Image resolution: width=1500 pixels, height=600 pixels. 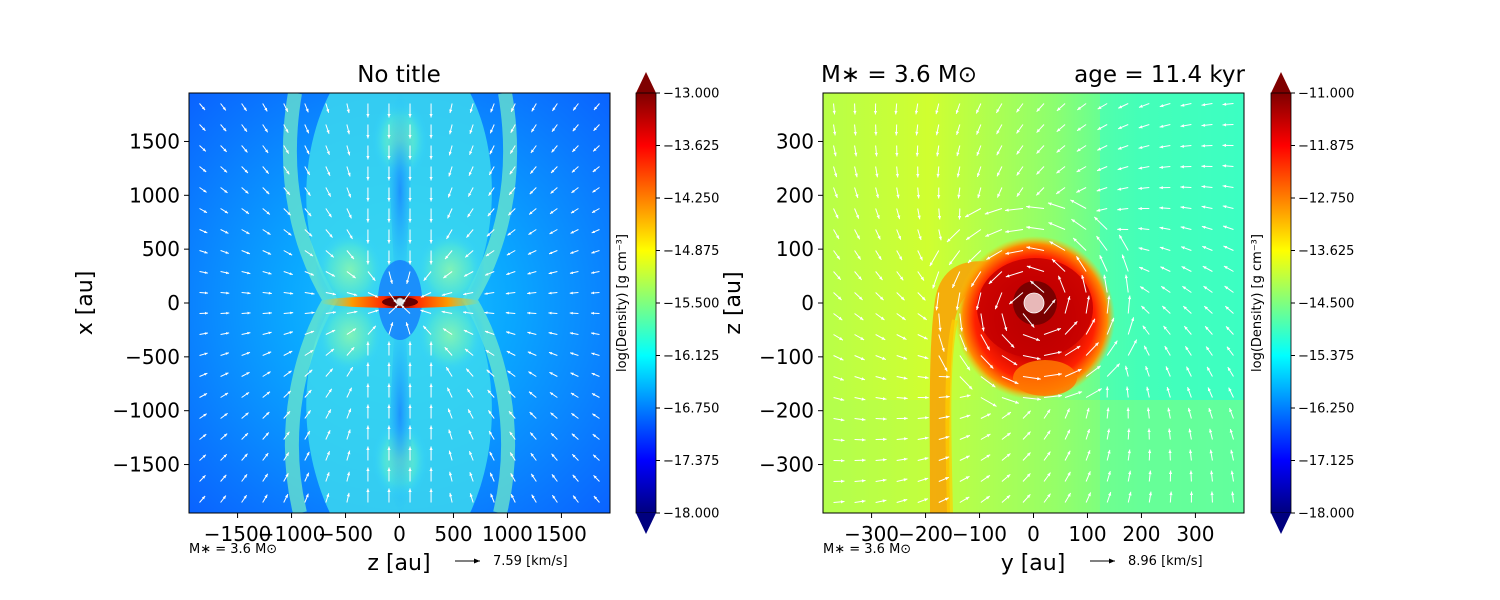 What do you see at coordinates (795, 141) in the screenshot?
I see `right-y-tick-label: 300` at bounding box center [795, 141].